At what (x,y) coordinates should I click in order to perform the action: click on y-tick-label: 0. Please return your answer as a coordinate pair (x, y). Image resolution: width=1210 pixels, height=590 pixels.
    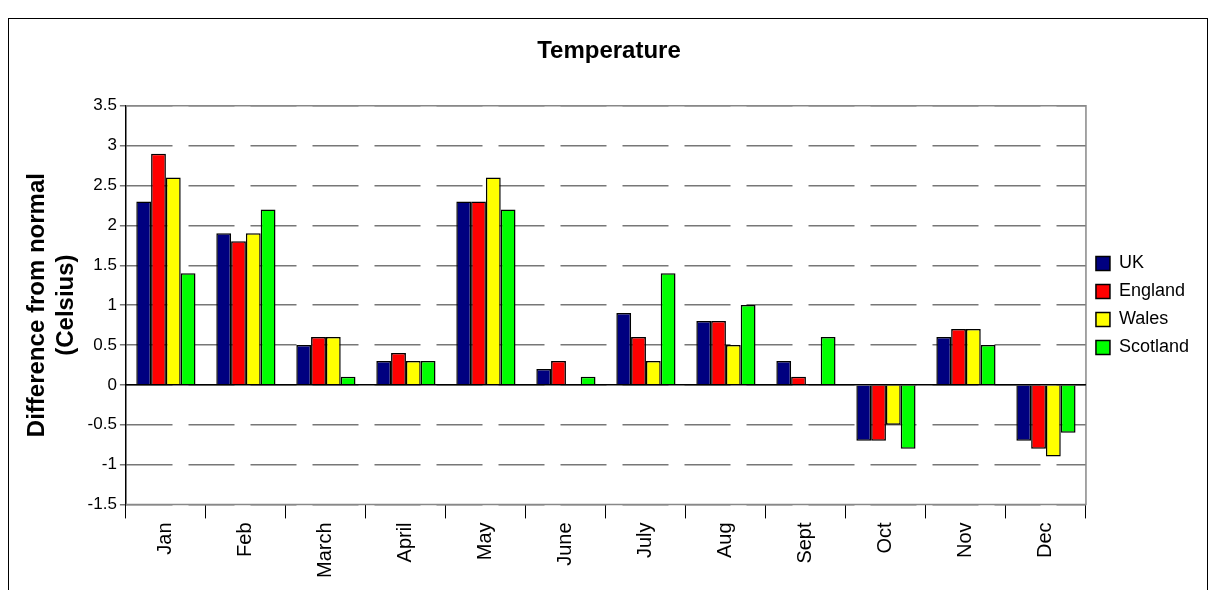
    Looking at the image, I should click on (112, 384).